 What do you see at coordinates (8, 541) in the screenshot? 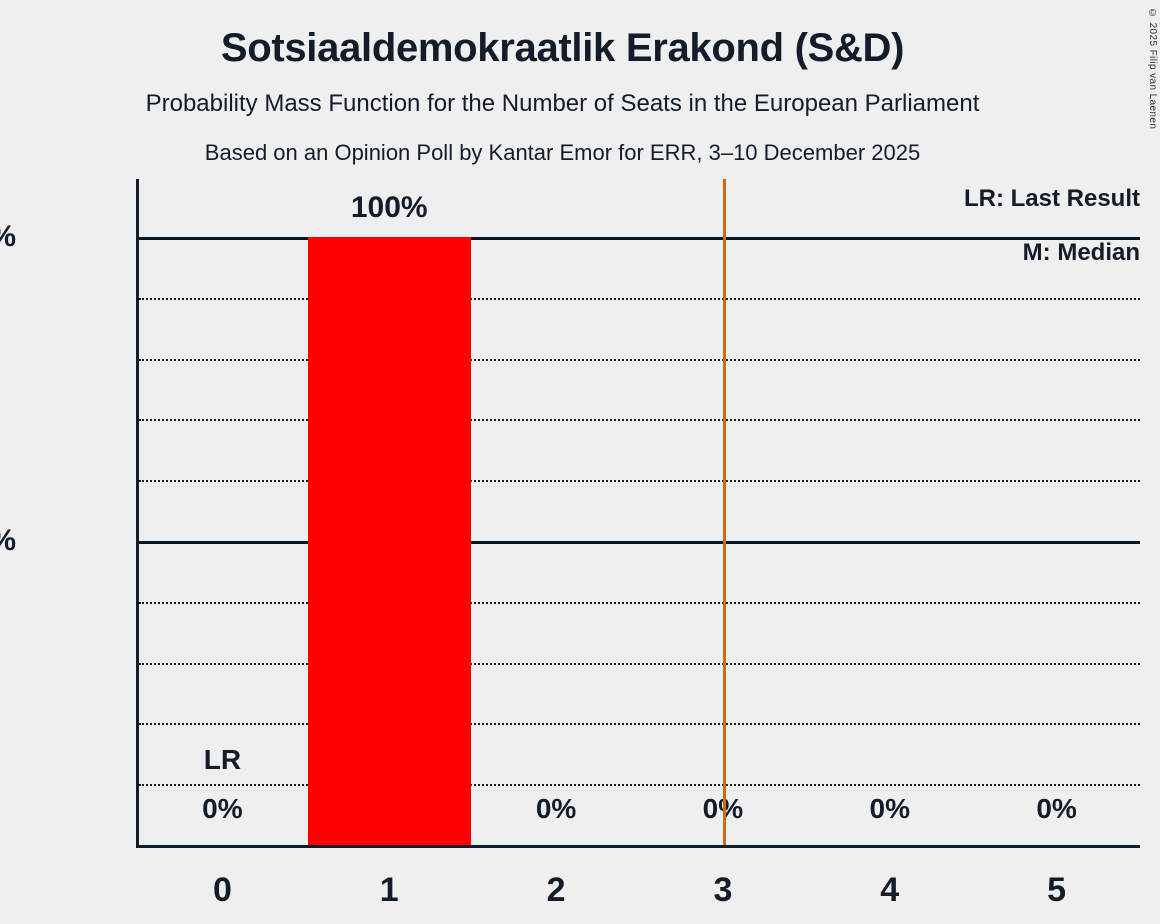
I see `y-tick-50: 50%` at bounding box center [8, 541].